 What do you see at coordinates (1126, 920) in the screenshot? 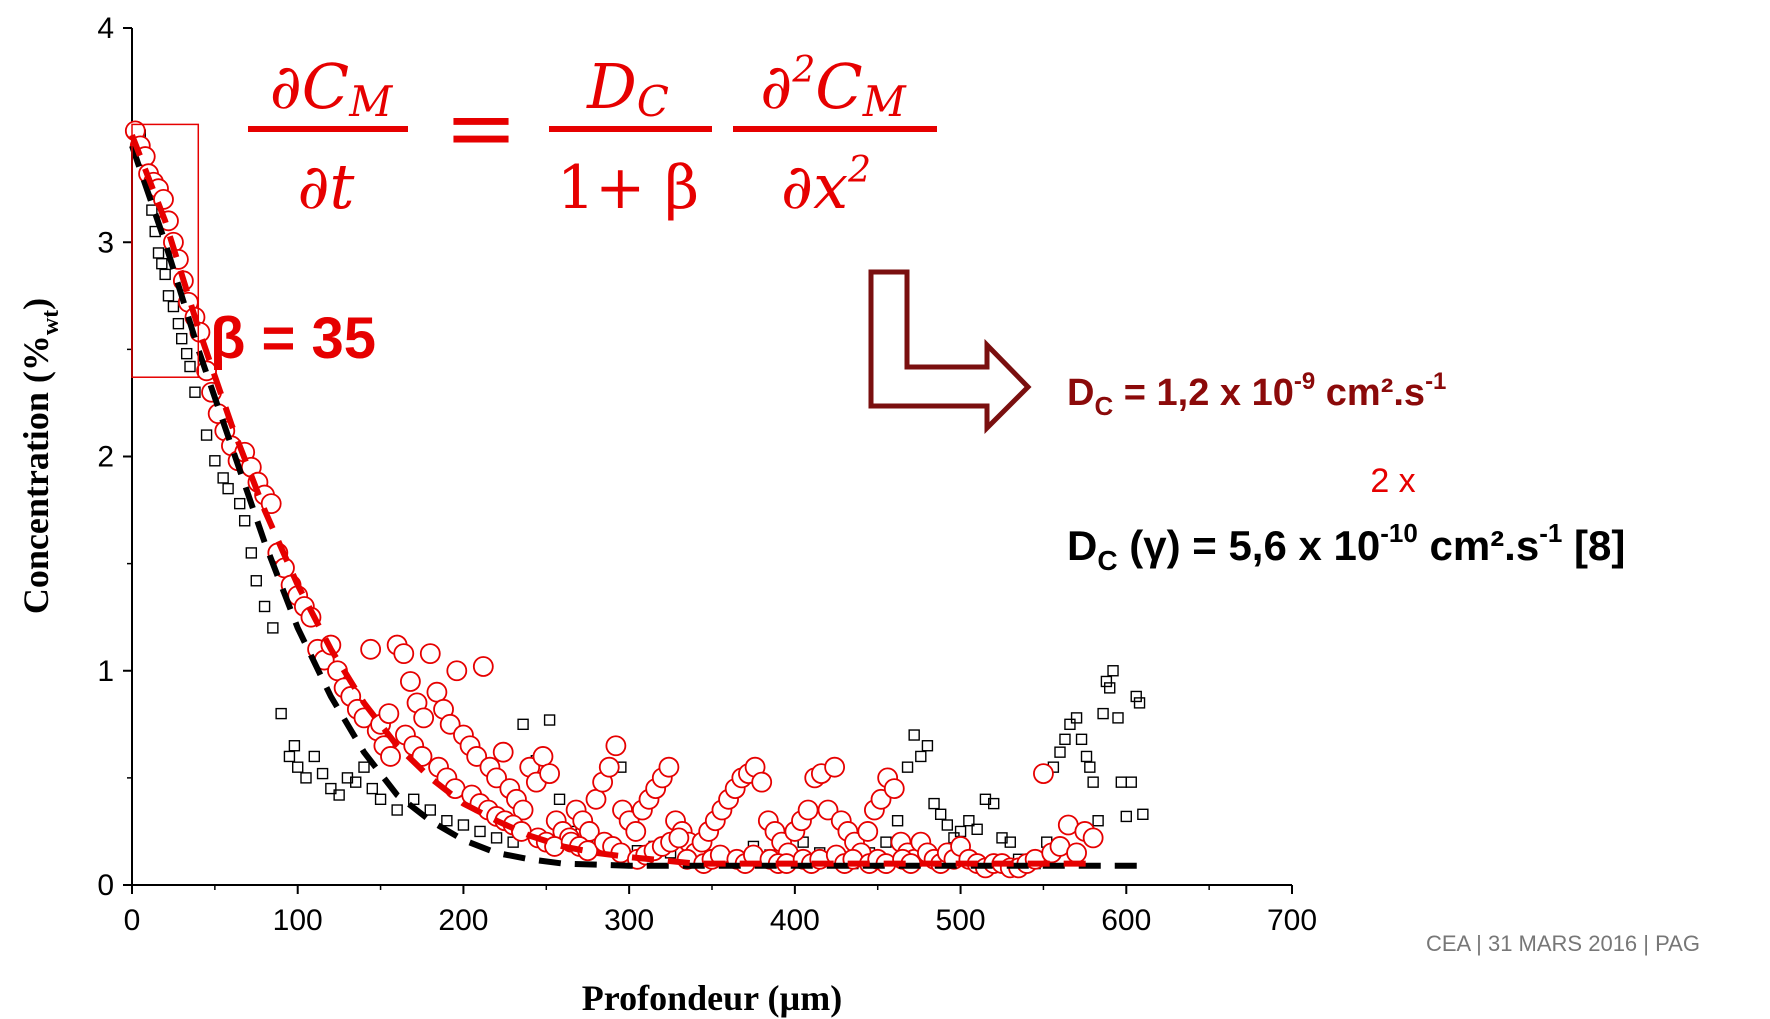
I see `x-tick-label: 600` at bounding box center [1126, 920].